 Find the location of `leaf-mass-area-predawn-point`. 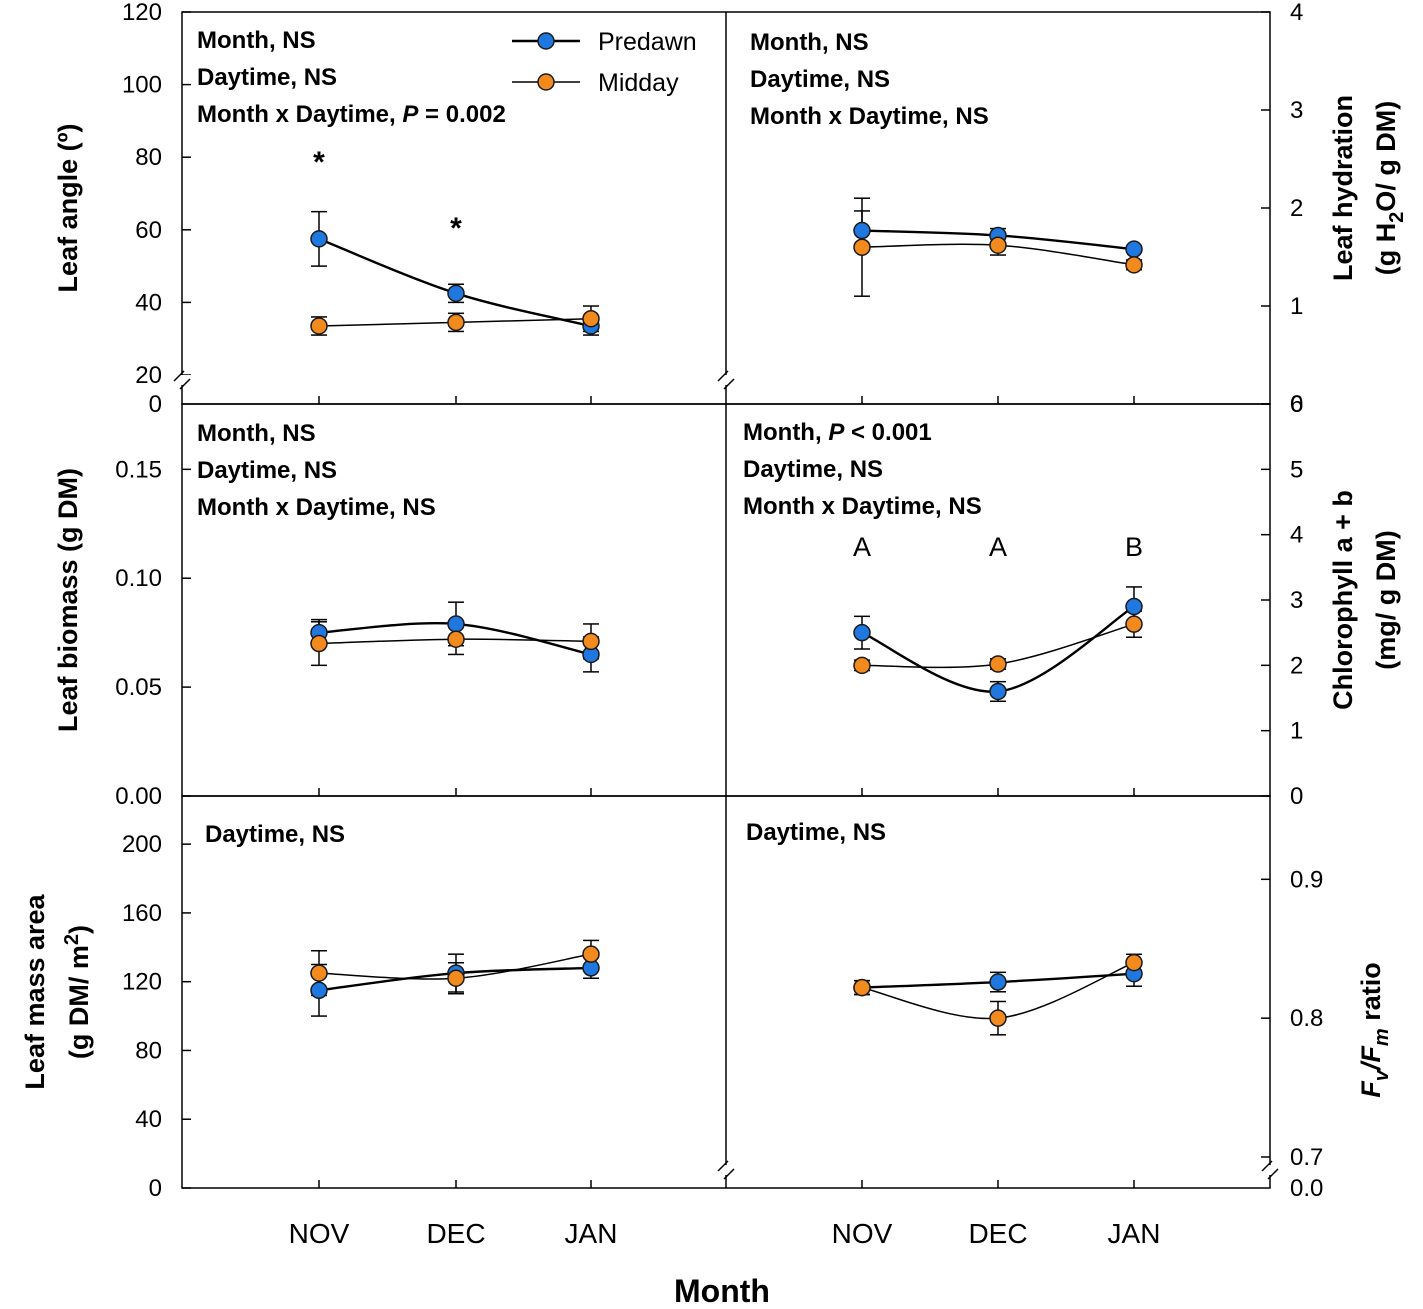

leaf-mass-area-predawn-point is located at coordinates (319, 990).